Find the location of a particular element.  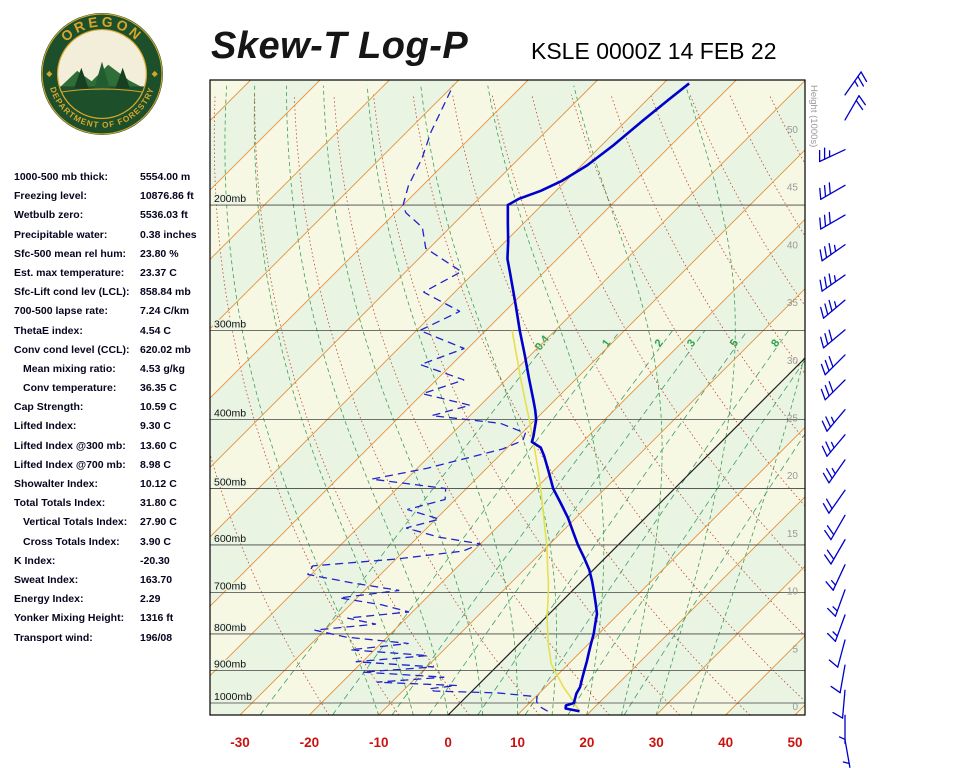

logo-outer-border is located at coordinates (102, 74).